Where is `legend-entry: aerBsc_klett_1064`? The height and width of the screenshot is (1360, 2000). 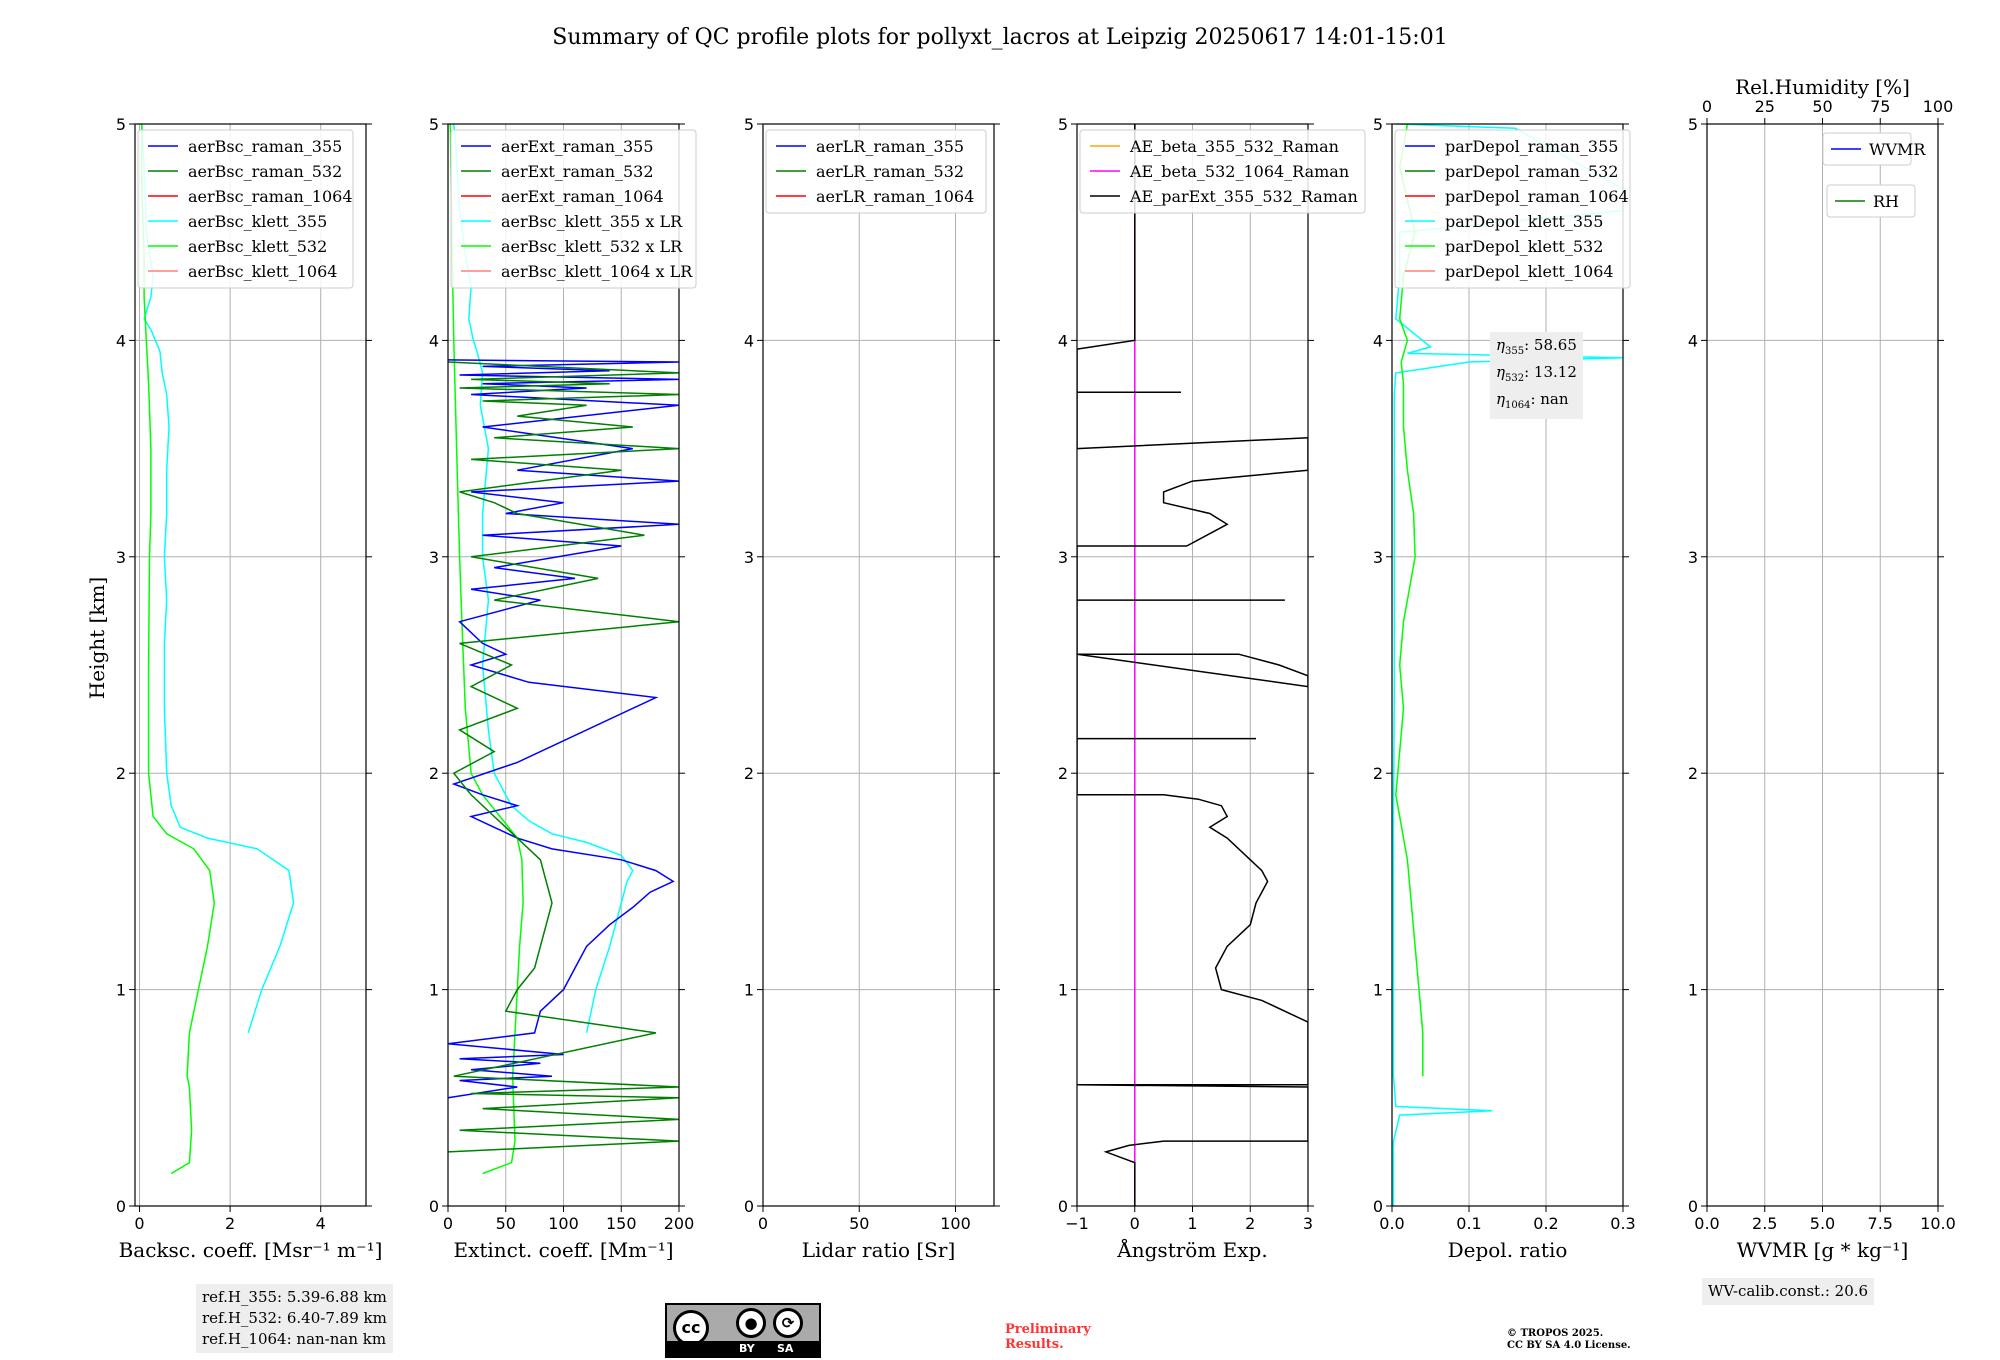 legend-entry: aerBsc_klett_1064 is located at coordinates (262, 271).